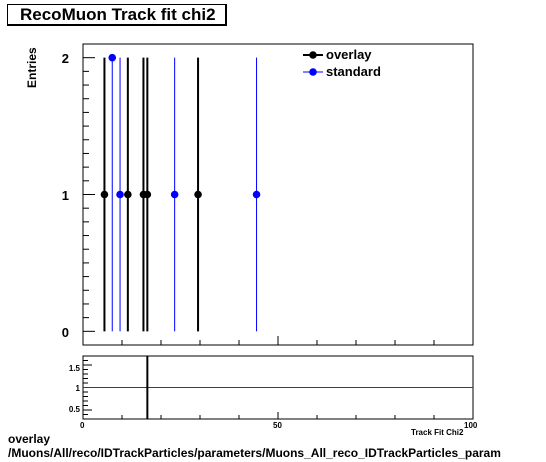 Image resolution: width=546 pixels, height=462 pixels. Describe the element at coordinates (313, 72) in the screenshot. I see `legend-marker-standard` at that location.